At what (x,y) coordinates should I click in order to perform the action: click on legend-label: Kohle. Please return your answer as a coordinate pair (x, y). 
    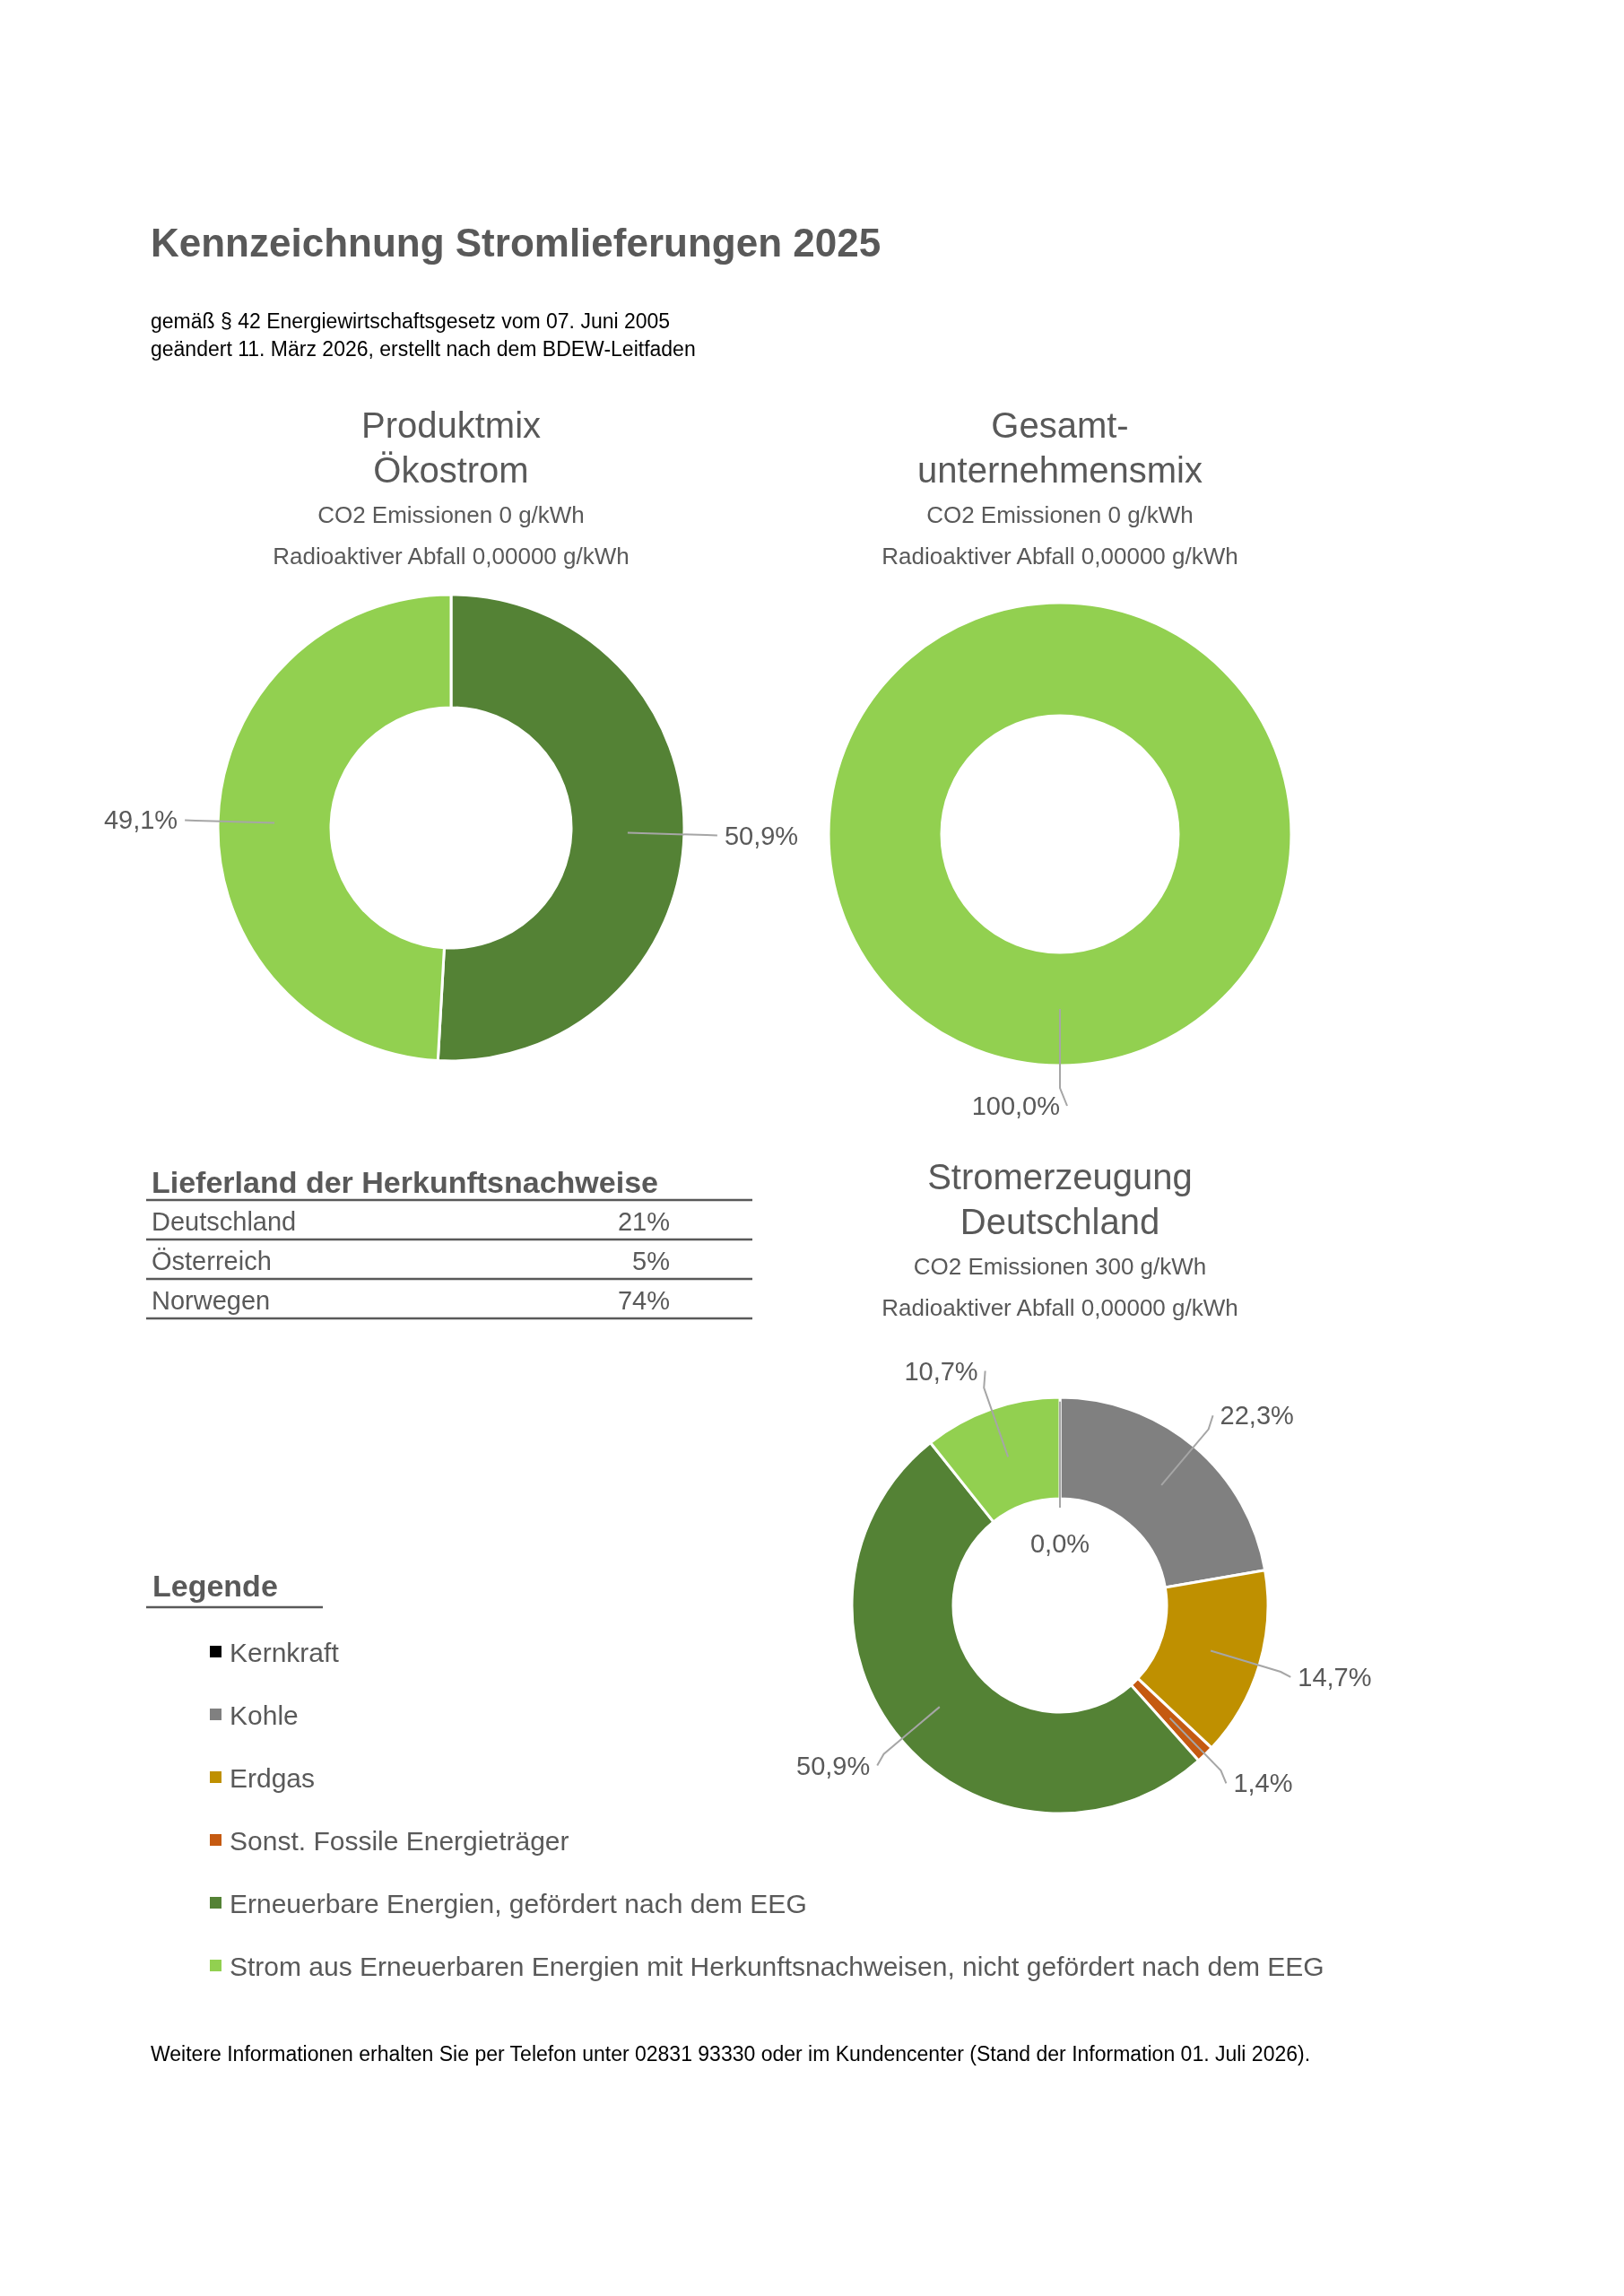
    Looking at the image, I should click on (264, 1715).